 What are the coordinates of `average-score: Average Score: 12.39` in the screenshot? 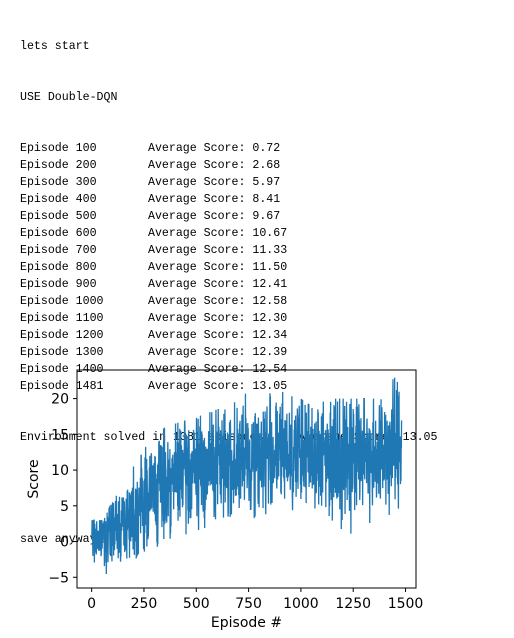 It's located at (218, 352).